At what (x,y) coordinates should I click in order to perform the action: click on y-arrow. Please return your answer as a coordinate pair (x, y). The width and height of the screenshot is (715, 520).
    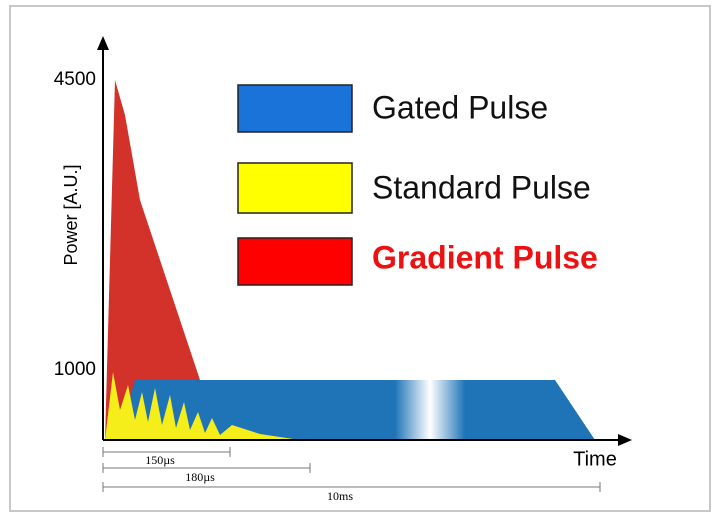
    Looking at the image, I should click on (103, 43).